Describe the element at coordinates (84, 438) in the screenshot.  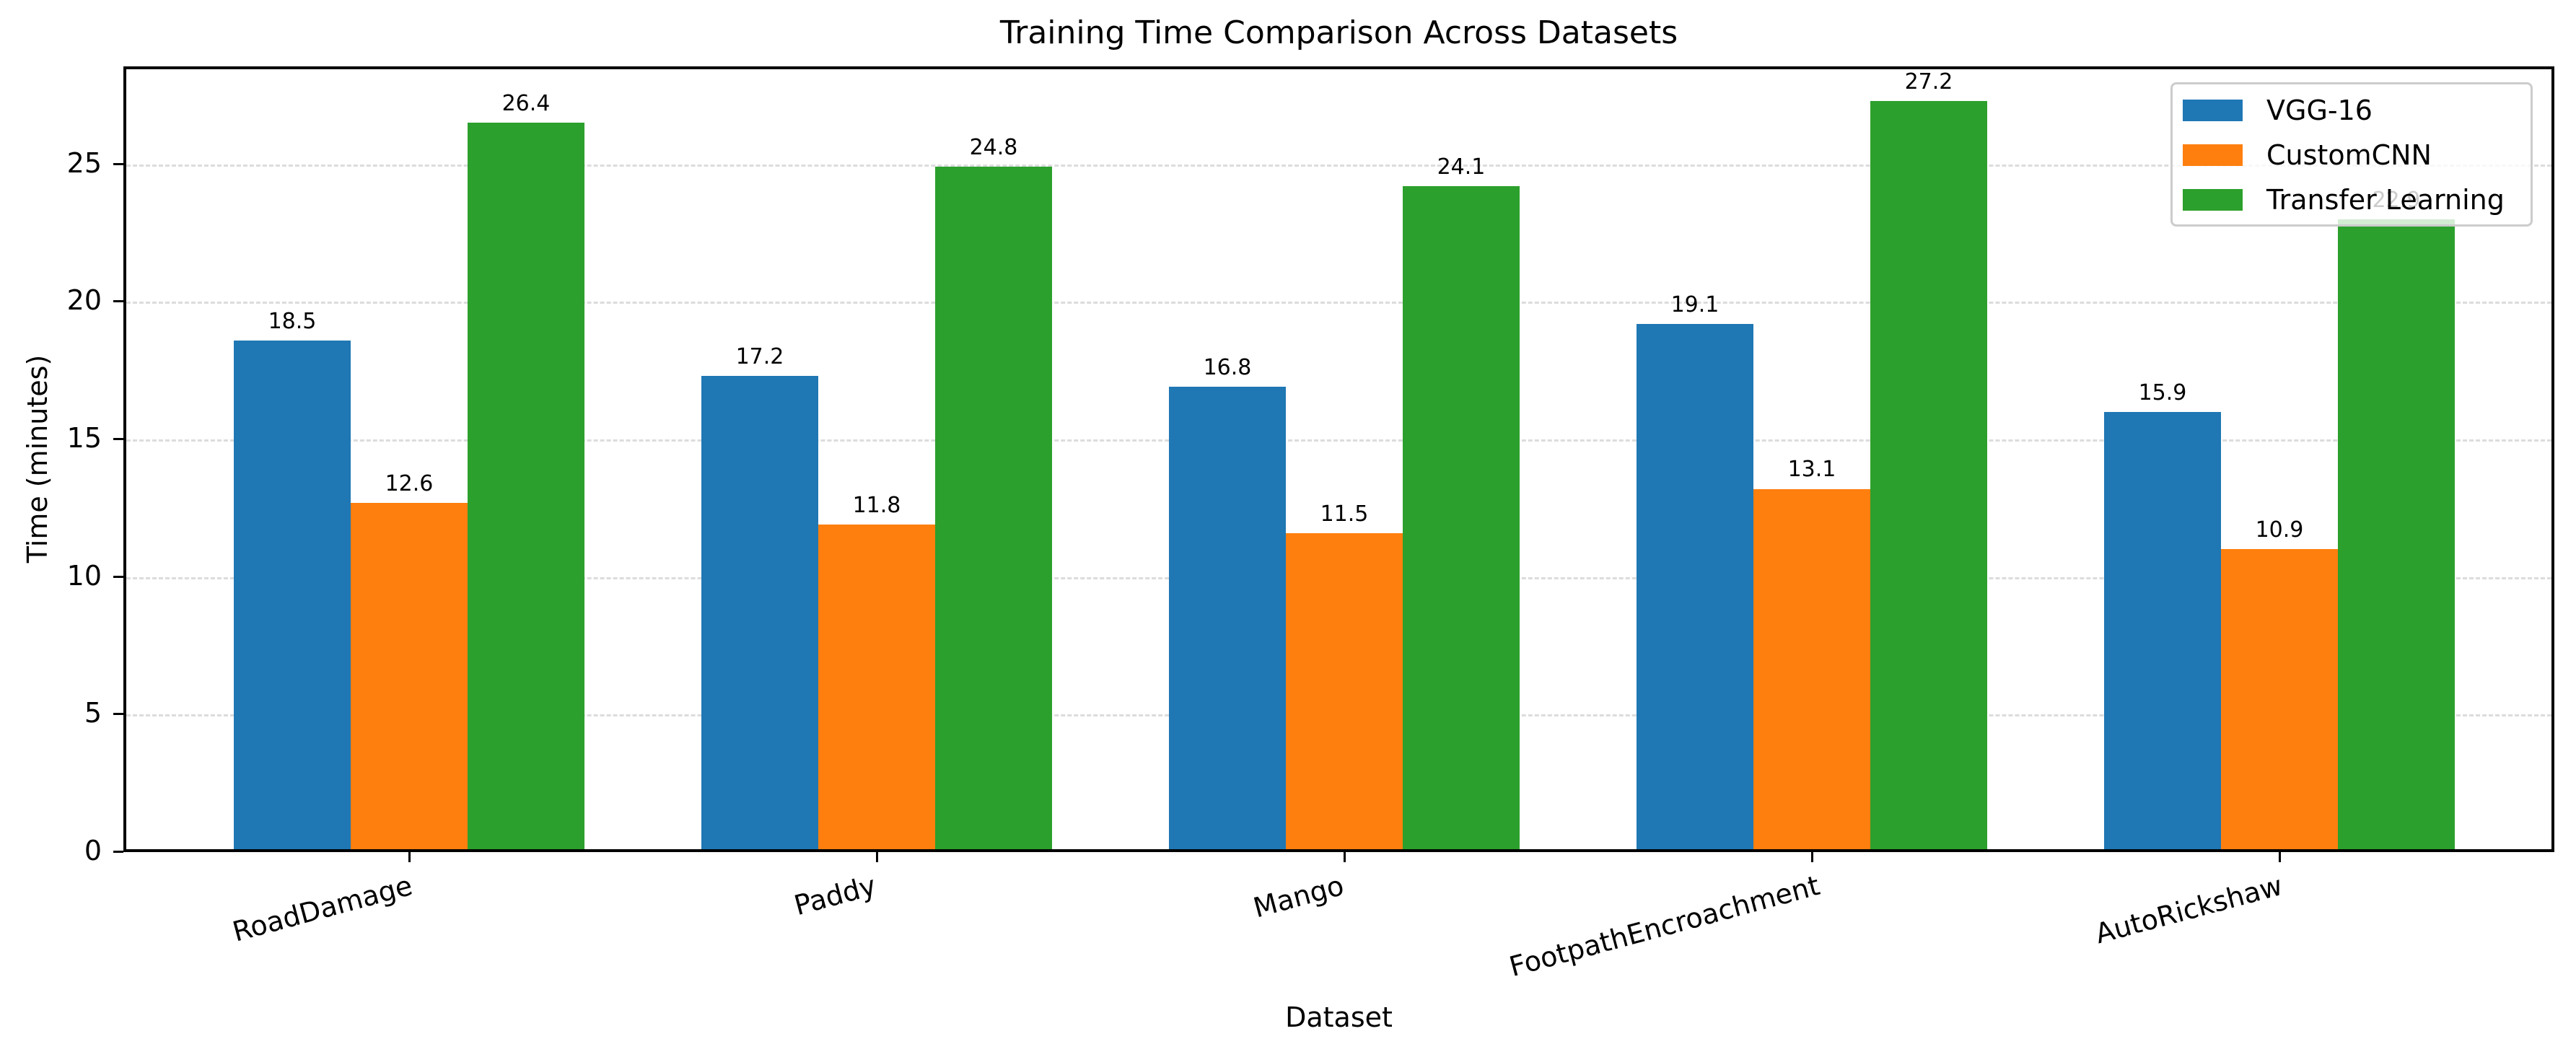
I see `y-tick-label: 15` at that location.